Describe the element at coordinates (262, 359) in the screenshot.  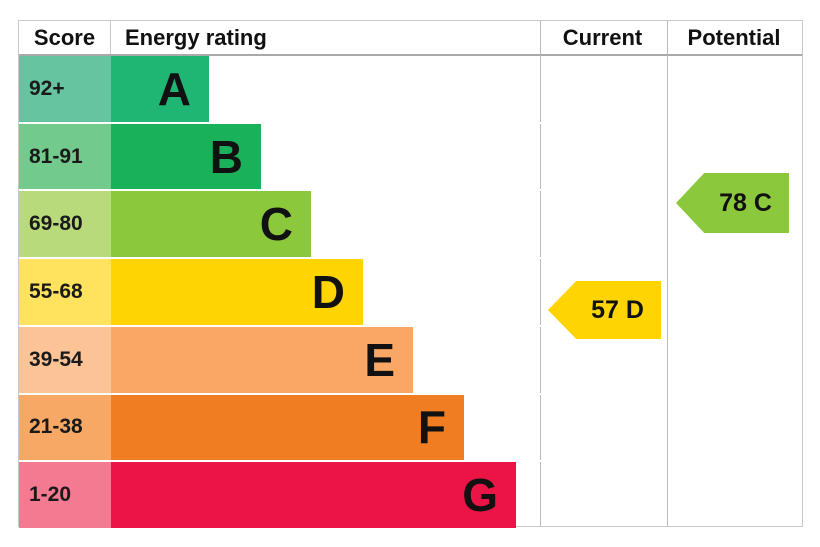
I see `rating-bar-e: E` at that location.